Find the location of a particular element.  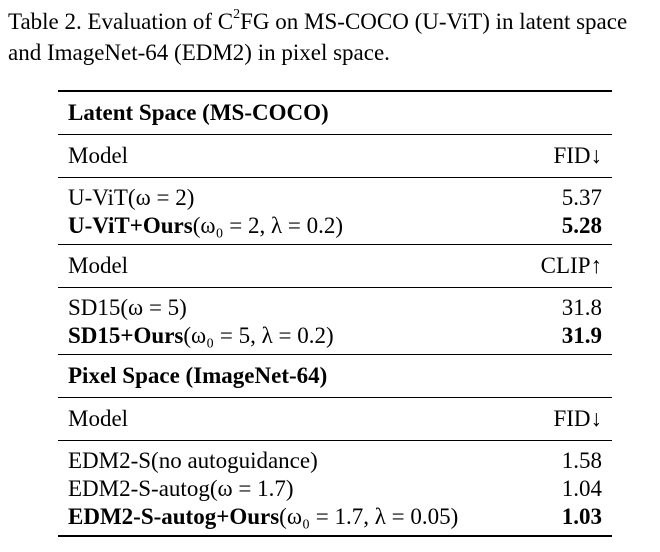

model-params: (ω₀ = 1.7, λ = 0.05) is located at coordinates (369, 516).